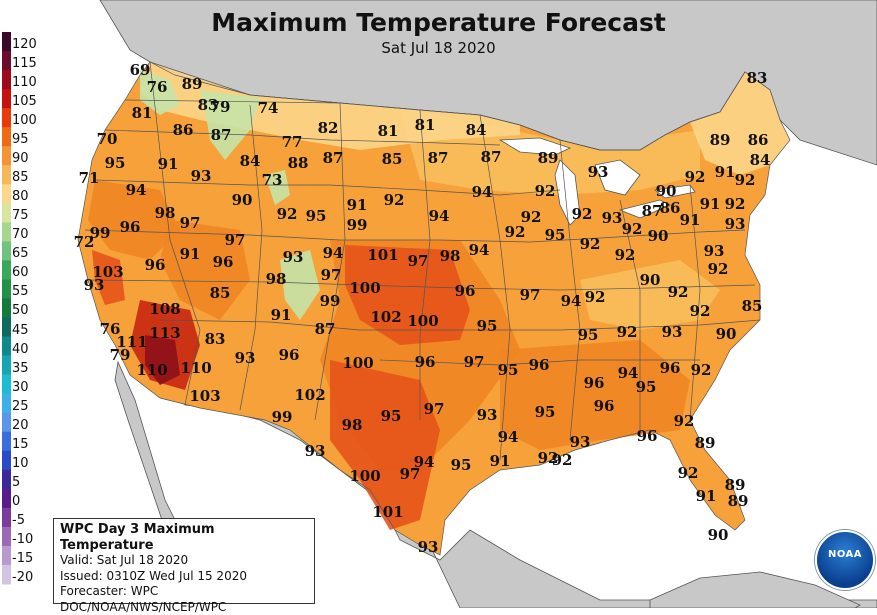  What do you see at coordinates (16, 502) in the screenshot?
I see `legend-label: 0` at bounding box center [16, 502].